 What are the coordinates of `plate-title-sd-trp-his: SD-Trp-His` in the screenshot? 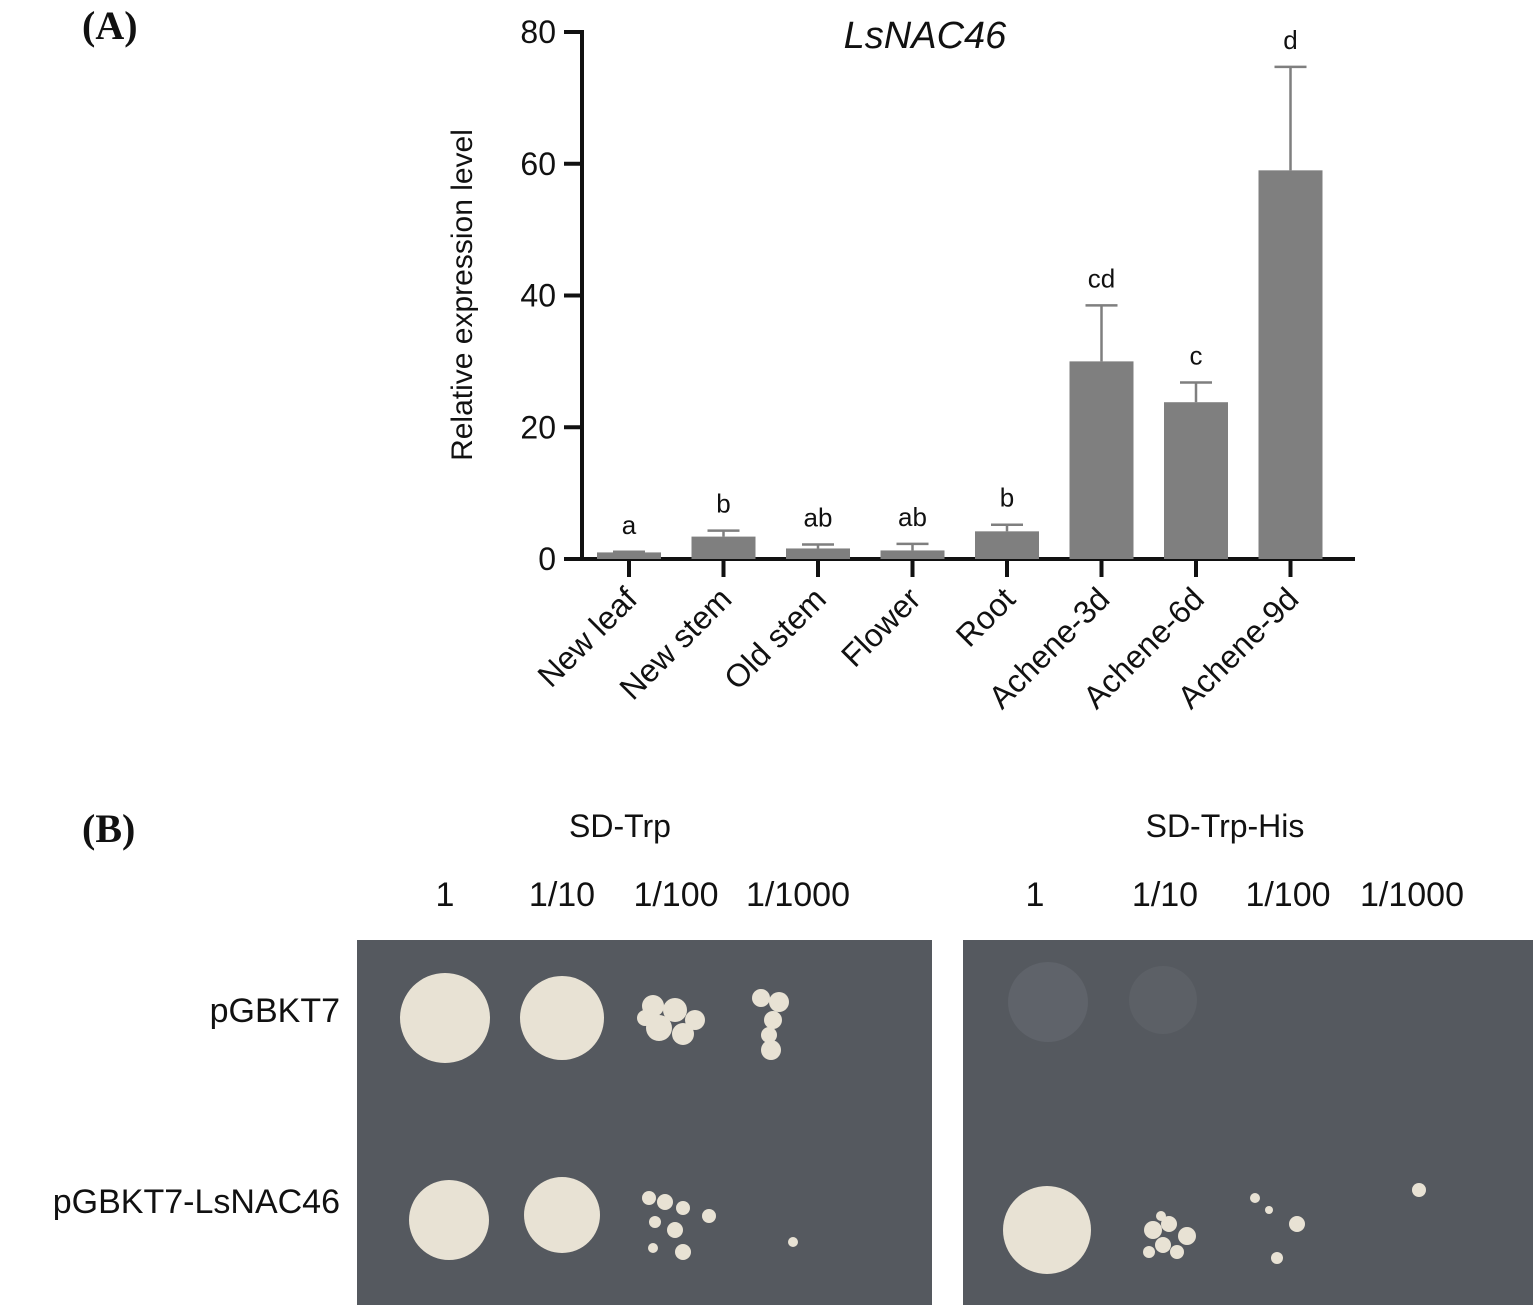 It's located at (1225, 826).